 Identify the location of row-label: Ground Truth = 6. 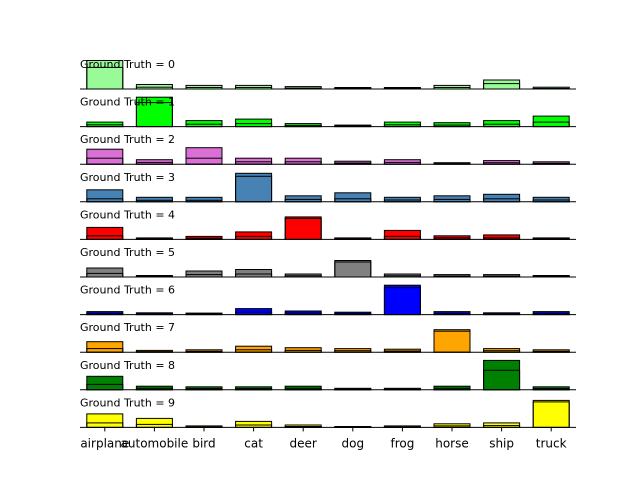
(127, 290).